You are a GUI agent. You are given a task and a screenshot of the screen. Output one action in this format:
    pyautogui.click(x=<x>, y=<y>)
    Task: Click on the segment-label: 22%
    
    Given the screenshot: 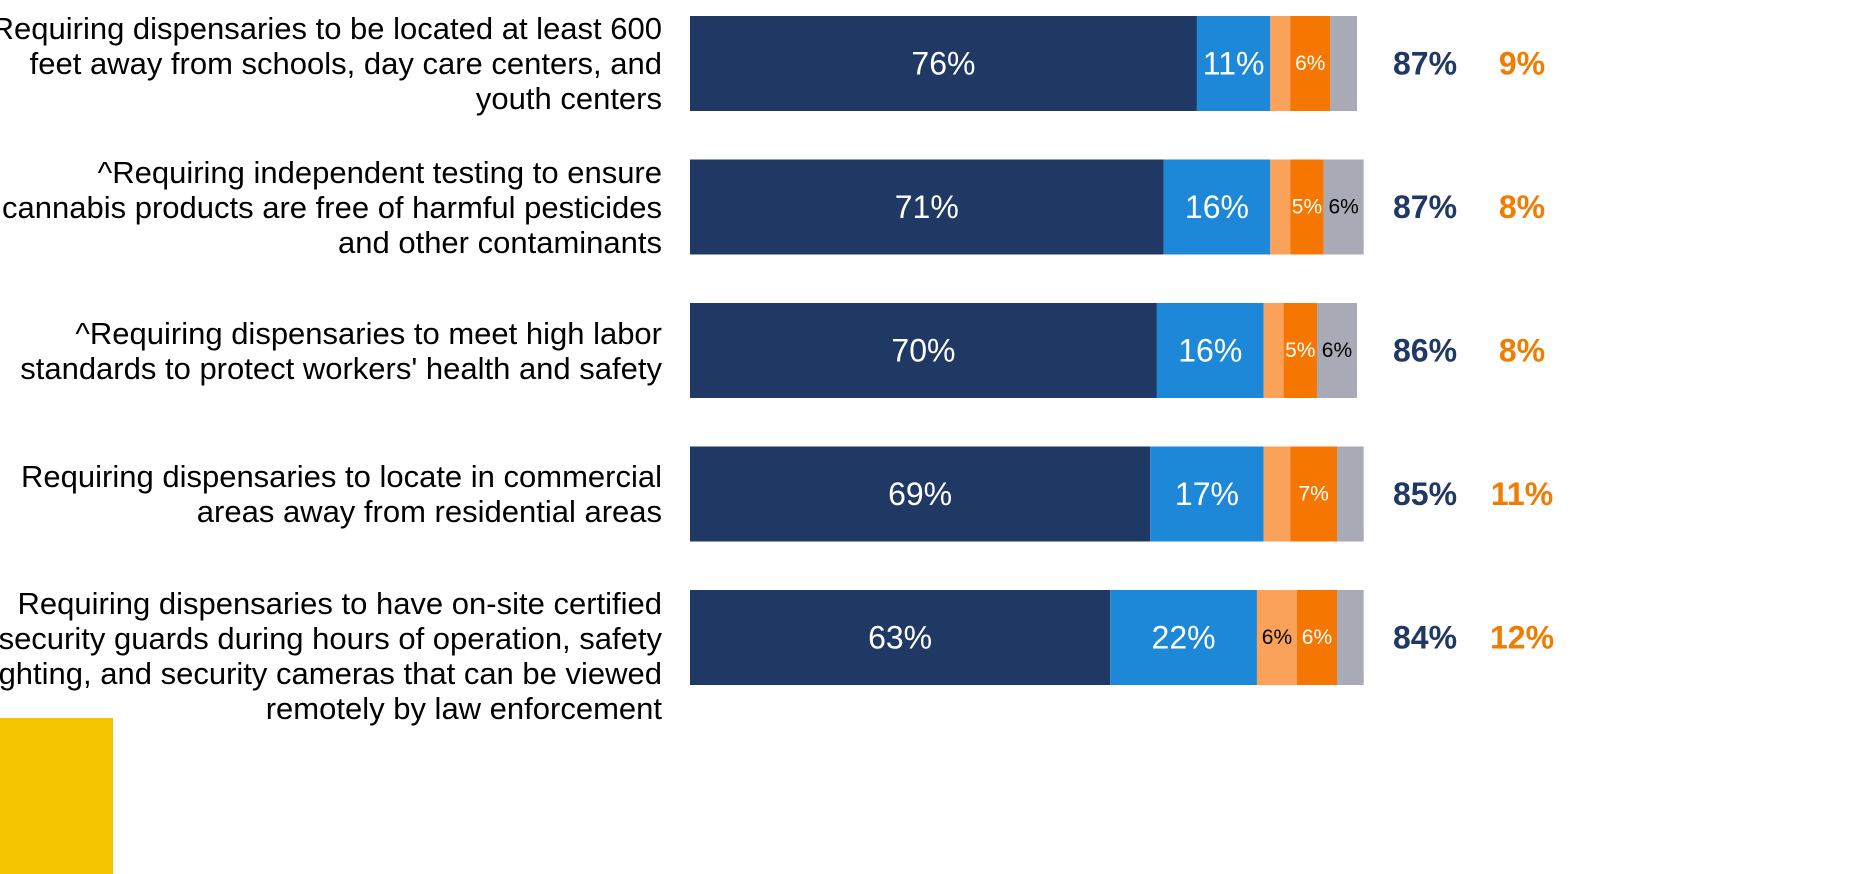 What is the action you would take?
    pyautogui.click(x=1184, y=638)
    